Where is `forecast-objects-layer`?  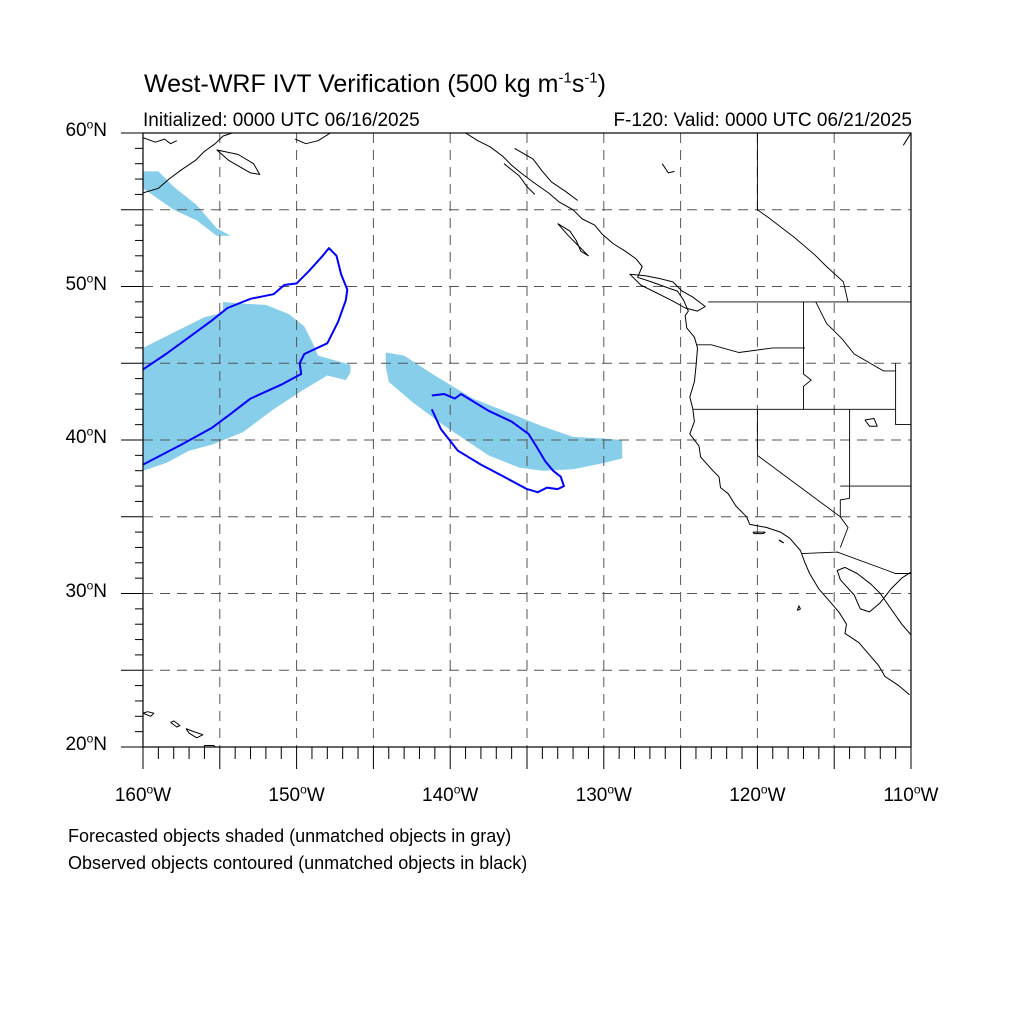
forecast-objects-layer is located at coordinates (383, 321).